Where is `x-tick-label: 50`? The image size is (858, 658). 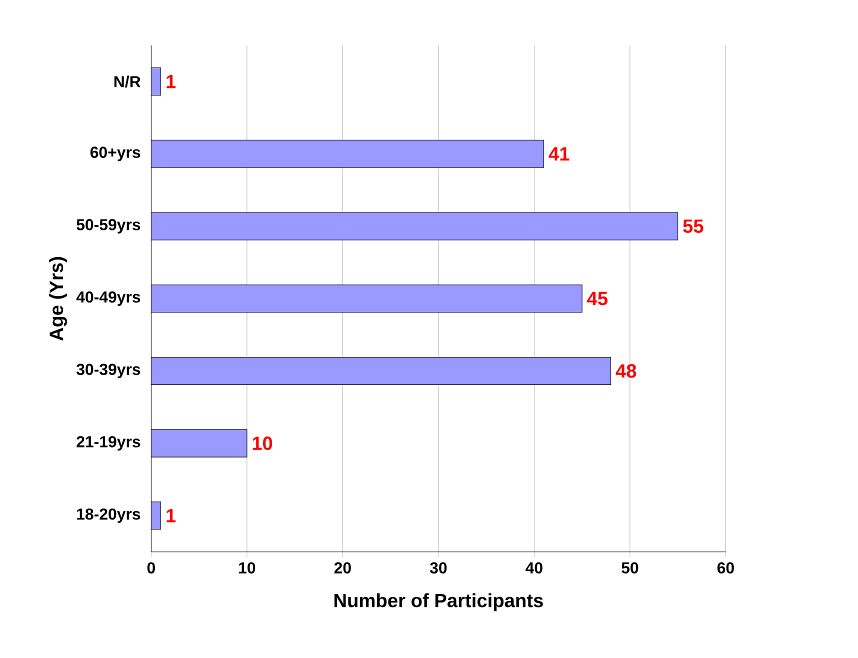
x-tick-label: 50 is located at coordinates (630, 568).